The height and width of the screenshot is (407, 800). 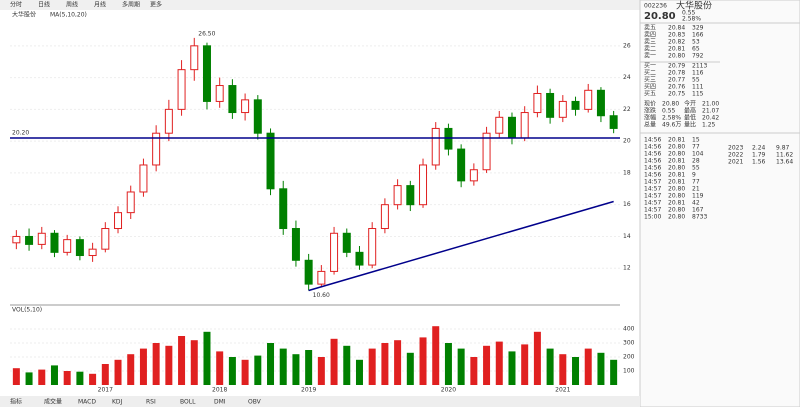 I want to click on bid-row: 买五, so click(x=650, y=94).